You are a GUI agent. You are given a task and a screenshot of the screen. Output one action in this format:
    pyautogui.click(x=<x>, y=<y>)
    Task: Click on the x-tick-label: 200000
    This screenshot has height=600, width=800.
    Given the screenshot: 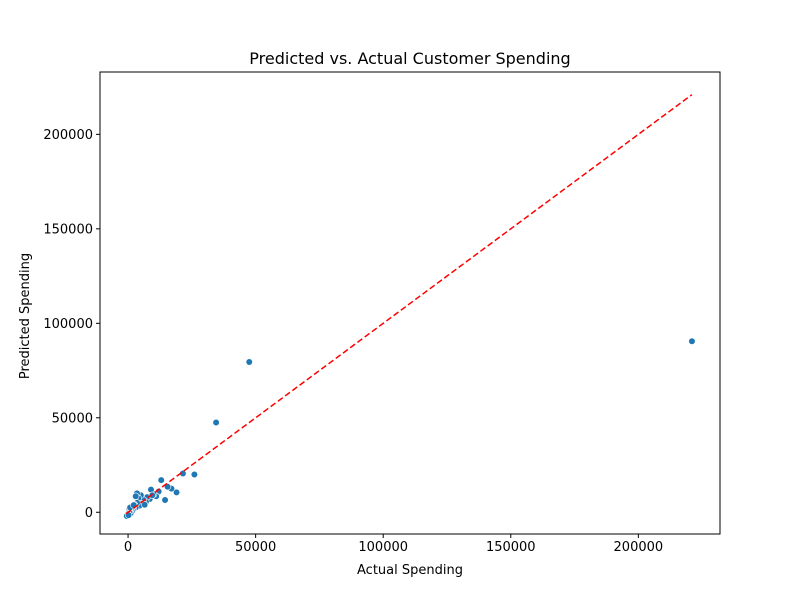 What is the action you would take?
    pyautogui.click(x=639, y=547)
    